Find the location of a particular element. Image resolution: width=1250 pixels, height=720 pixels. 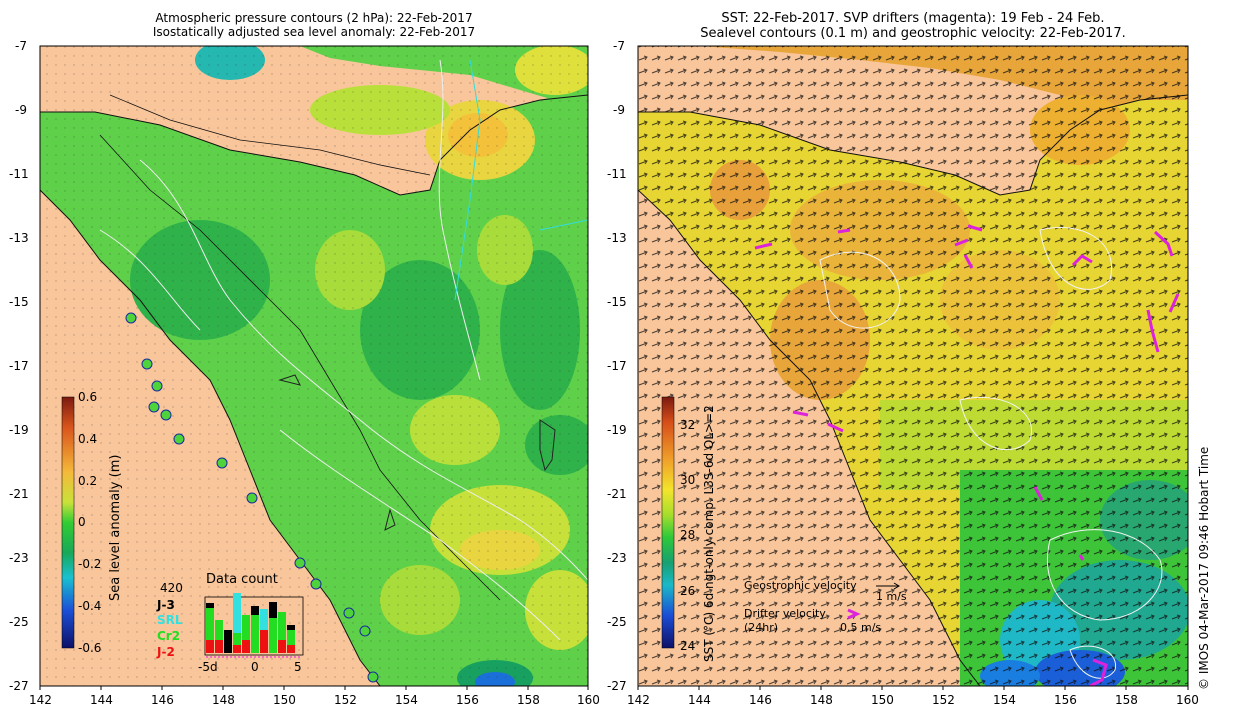

data-count-tick: 0 is located at coordinates (255, 667).